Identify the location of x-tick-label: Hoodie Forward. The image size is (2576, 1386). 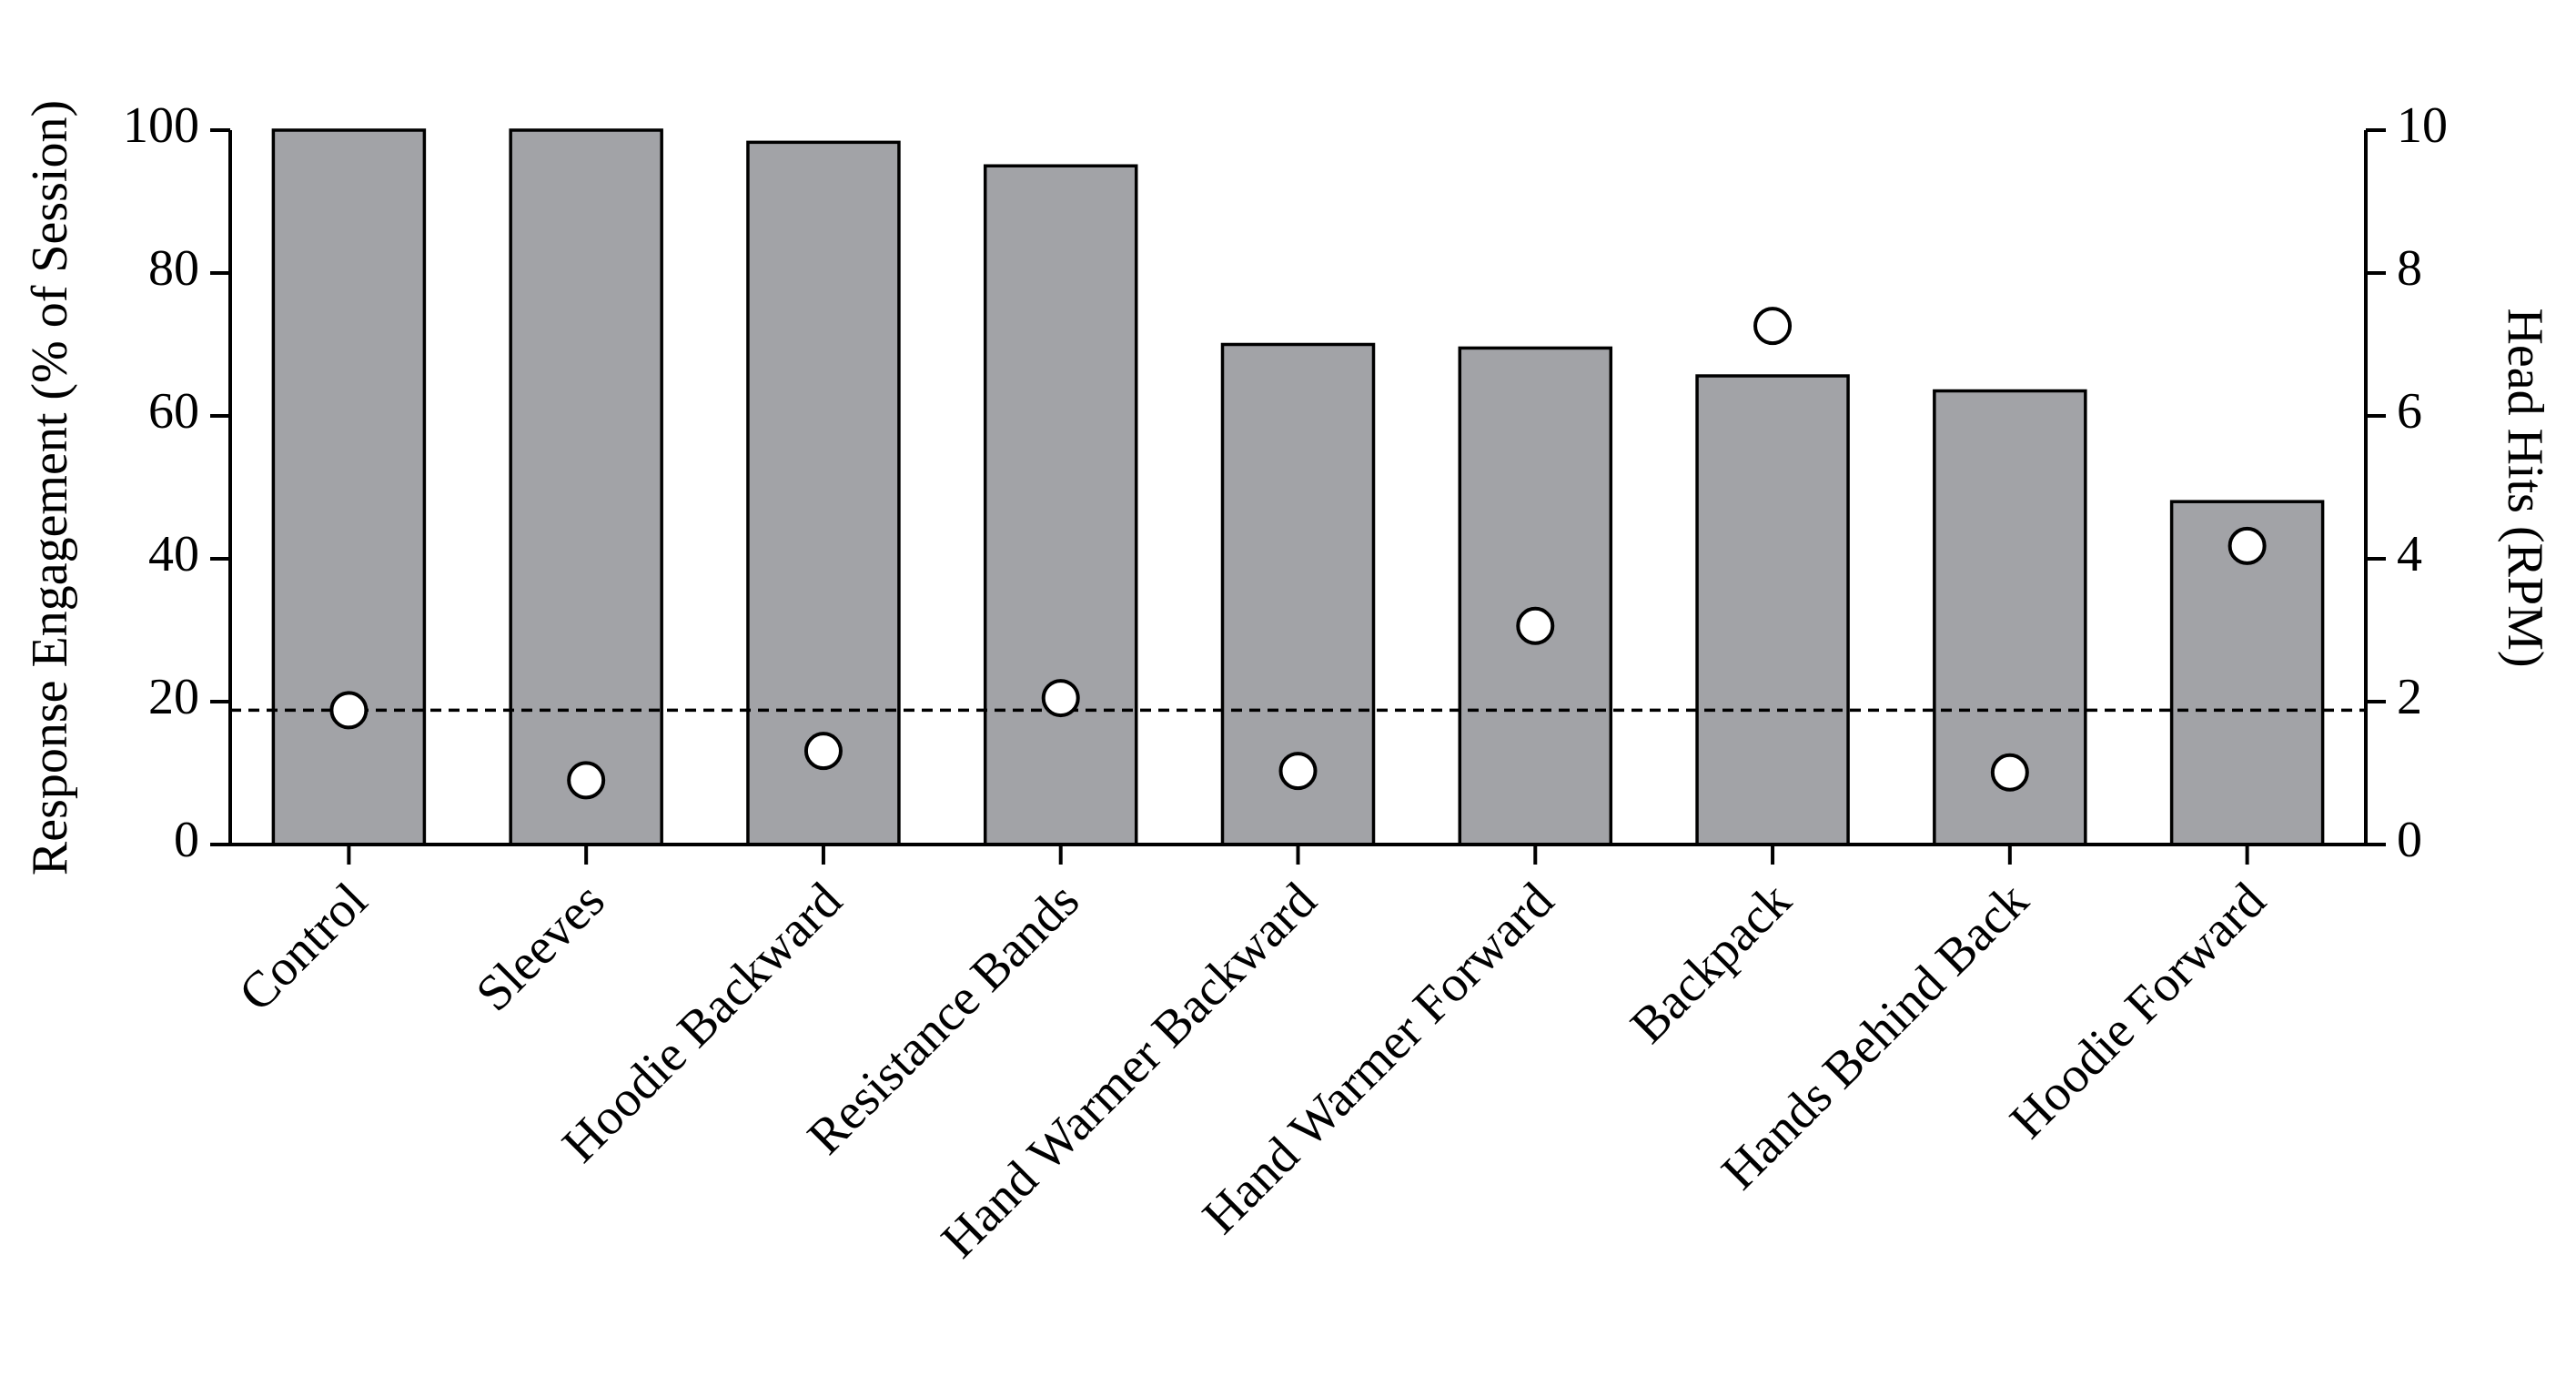
(2137, 1010).